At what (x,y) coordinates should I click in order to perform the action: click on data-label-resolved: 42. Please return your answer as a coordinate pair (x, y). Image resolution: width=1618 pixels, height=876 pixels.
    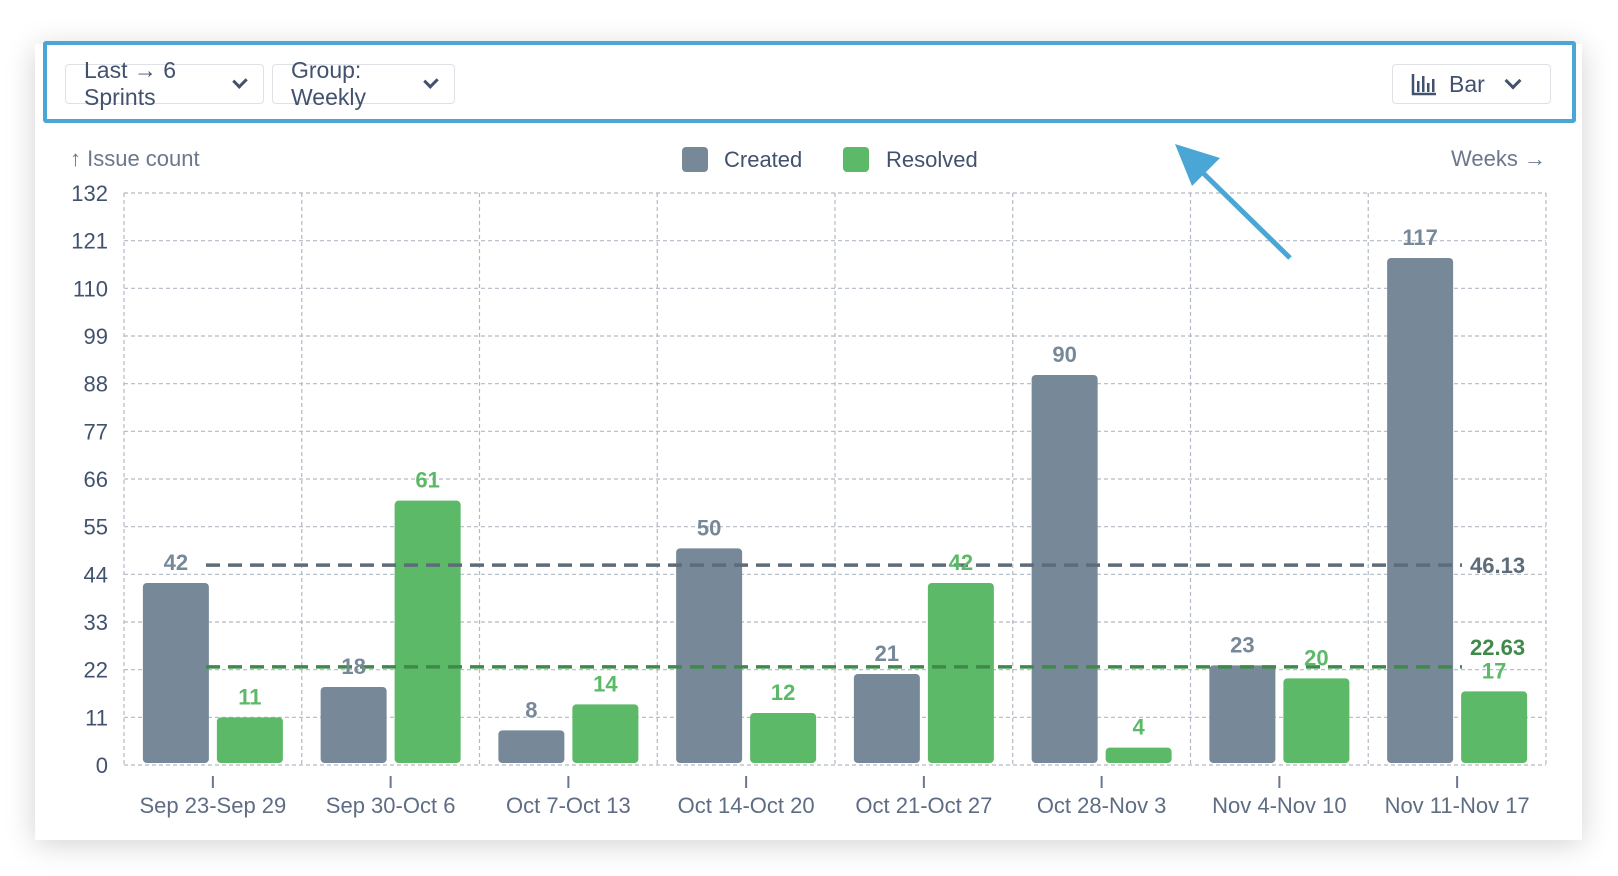
    Looking at the image, I should click on (961, 562).